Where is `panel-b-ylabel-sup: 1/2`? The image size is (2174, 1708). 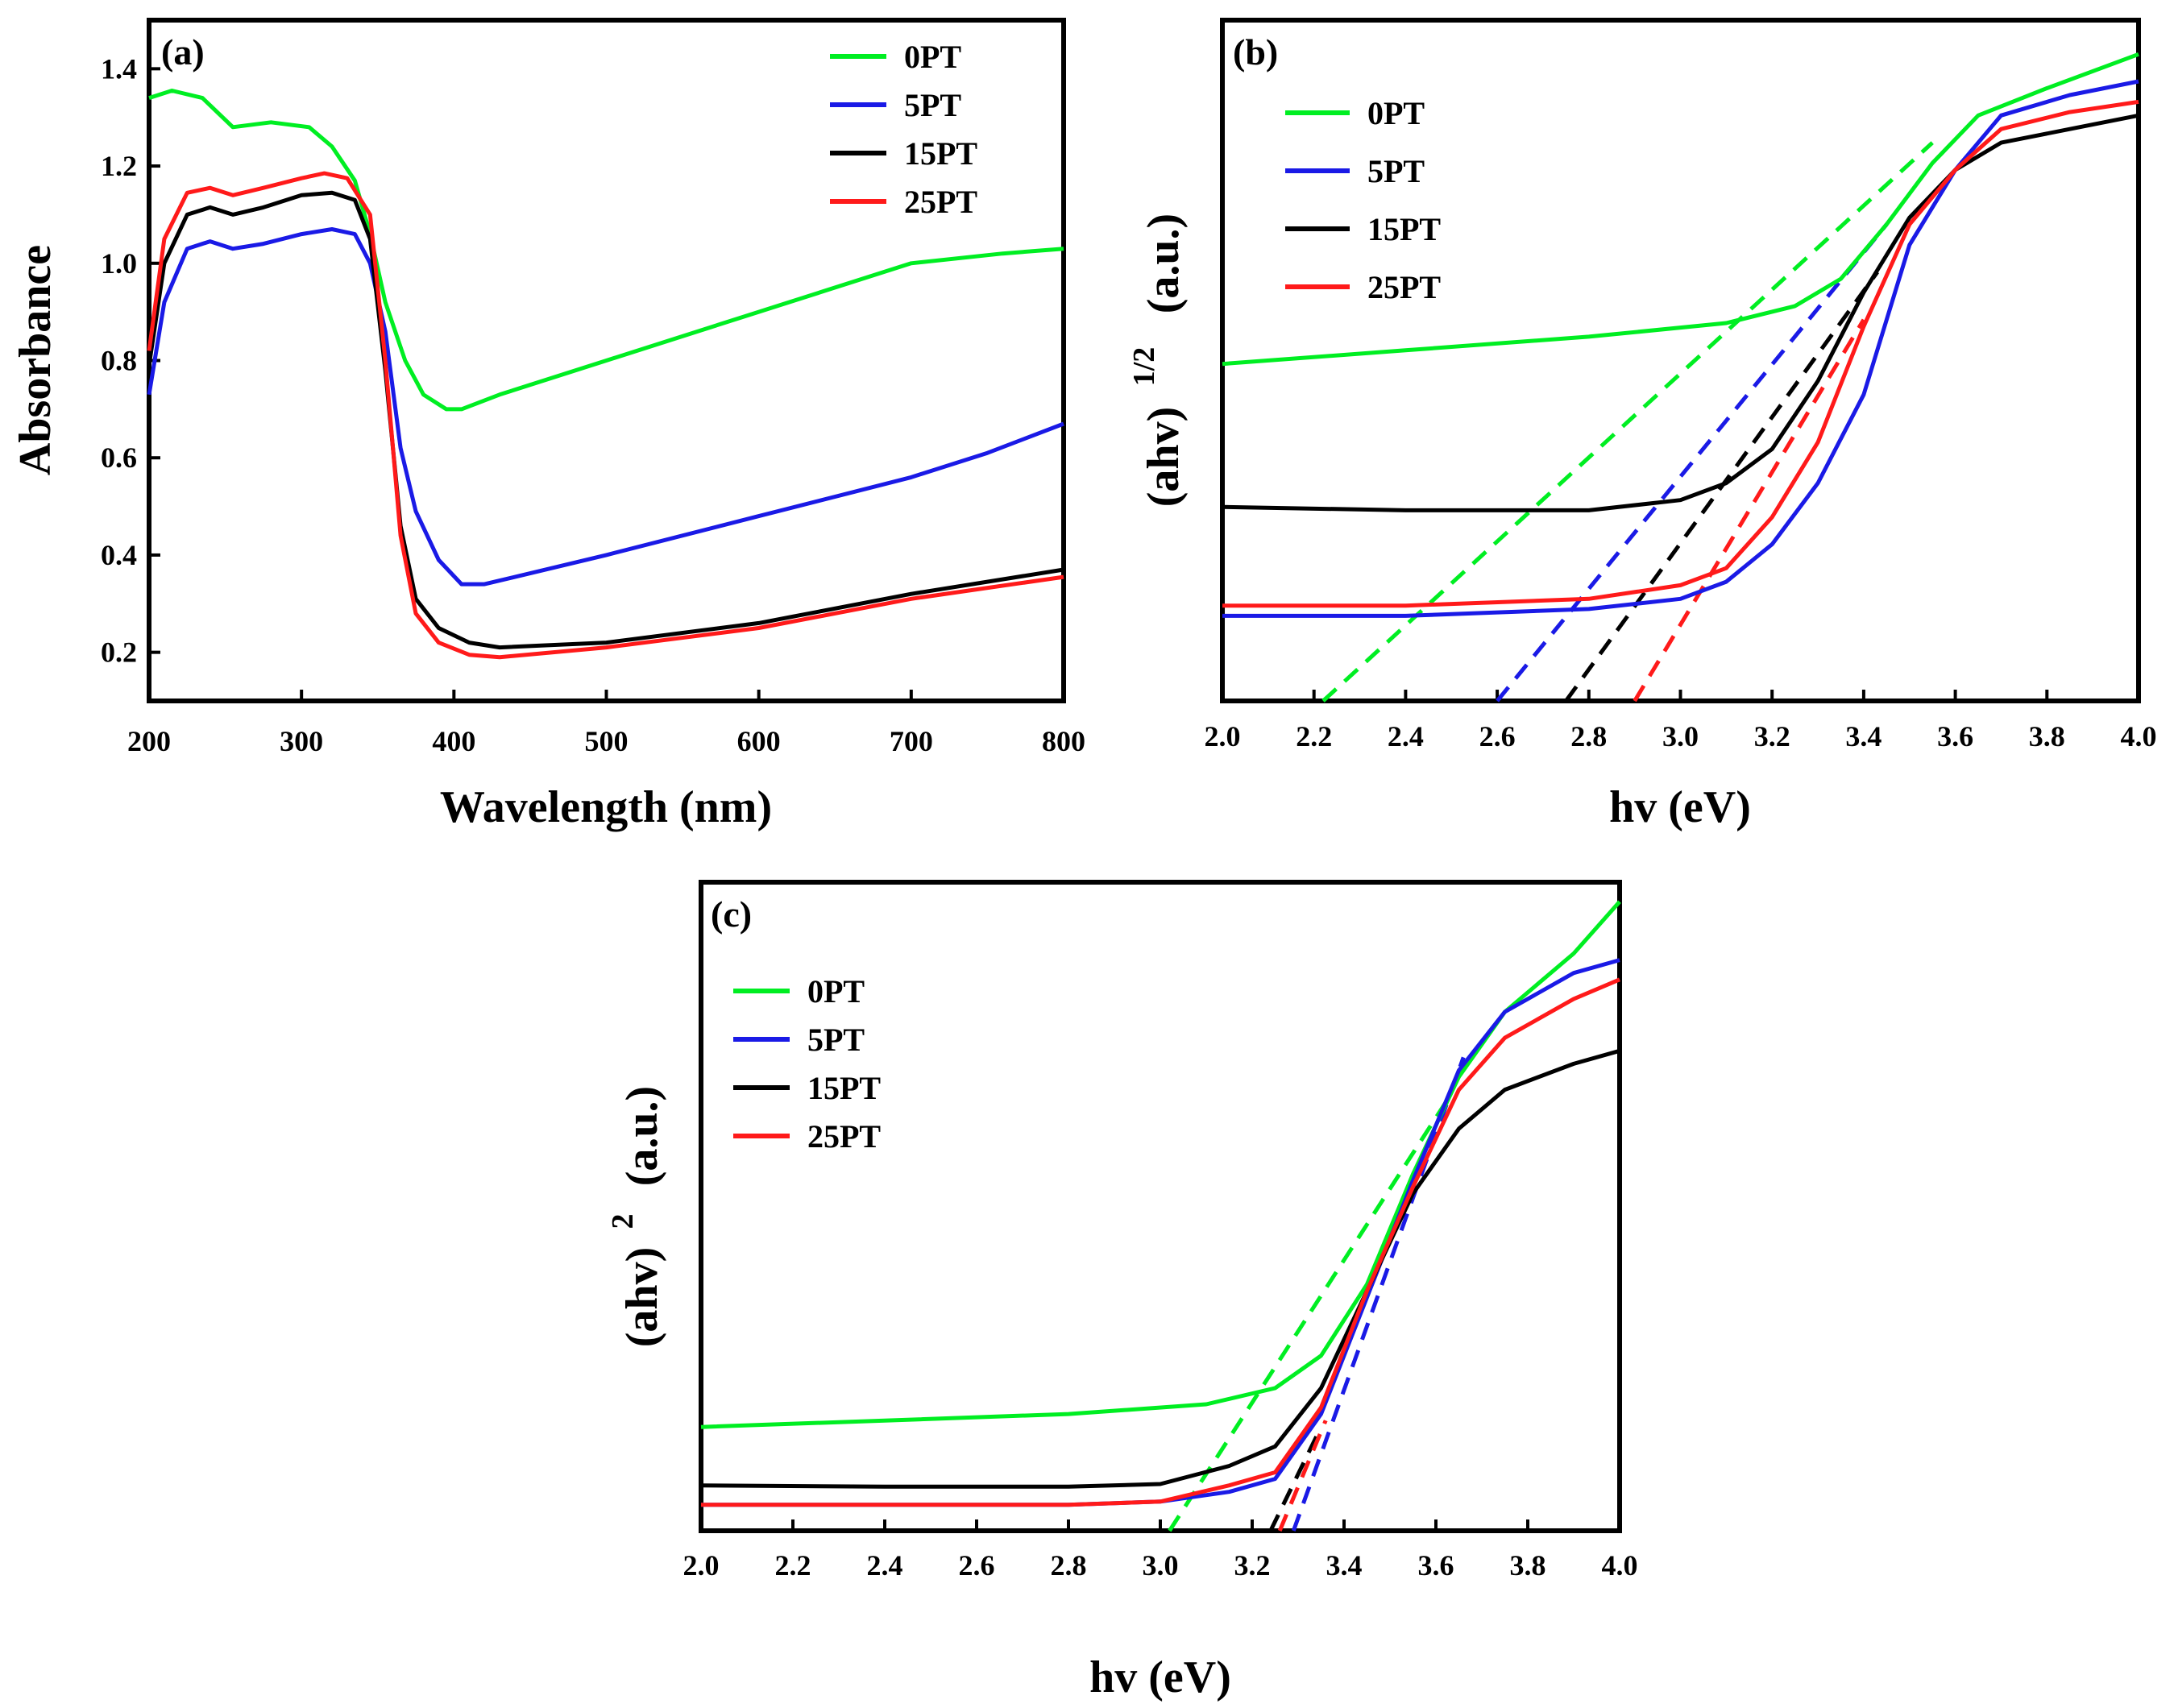 panel-b-ylabel-sup: 1/2 is located at coordinates (1144, 367).